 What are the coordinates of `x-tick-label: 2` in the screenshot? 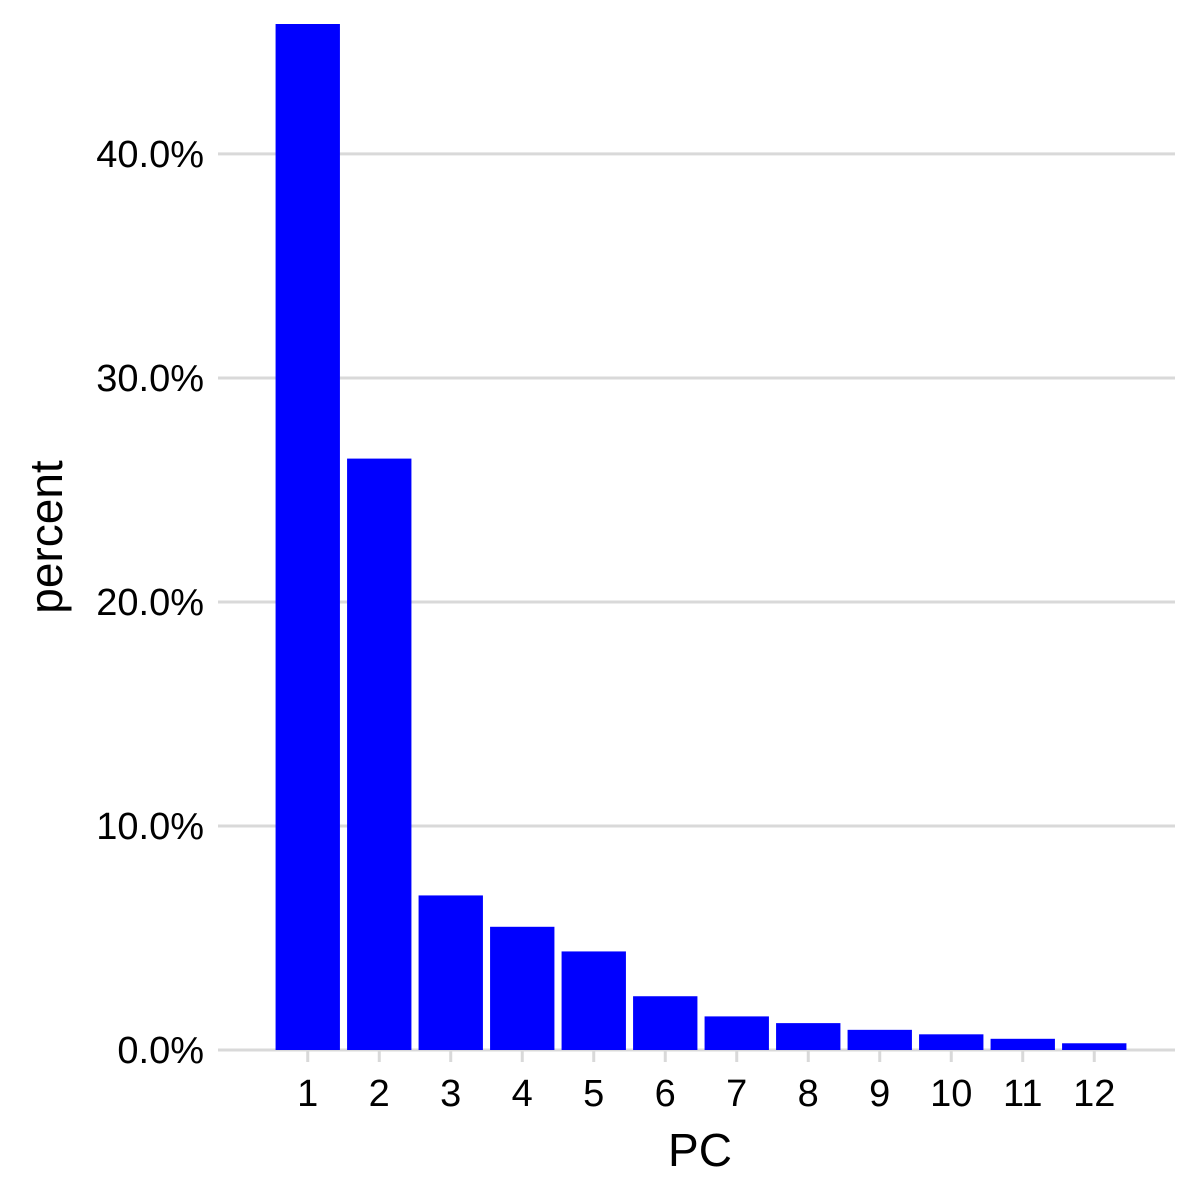 It's located at (379, 1094).